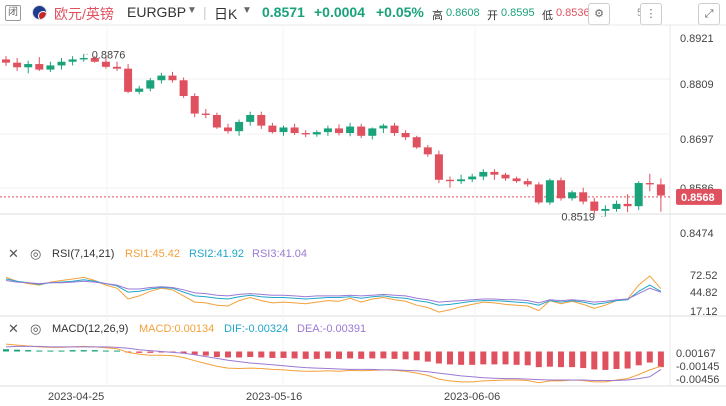  Describe the element at coordinates (518, 13) in the screenshot. I see `open-value: 0.8595` at that location.